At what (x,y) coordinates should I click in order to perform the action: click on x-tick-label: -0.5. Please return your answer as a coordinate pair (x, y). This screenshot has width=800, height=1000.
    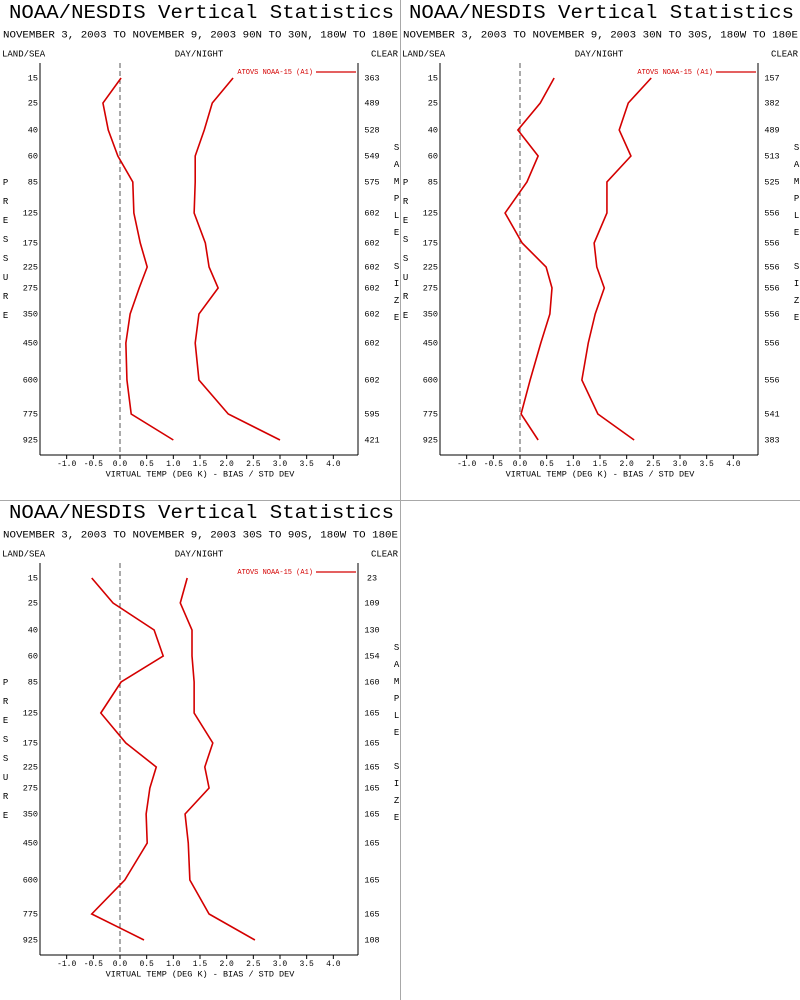
    Looking at the image, I should click on (93, 464).